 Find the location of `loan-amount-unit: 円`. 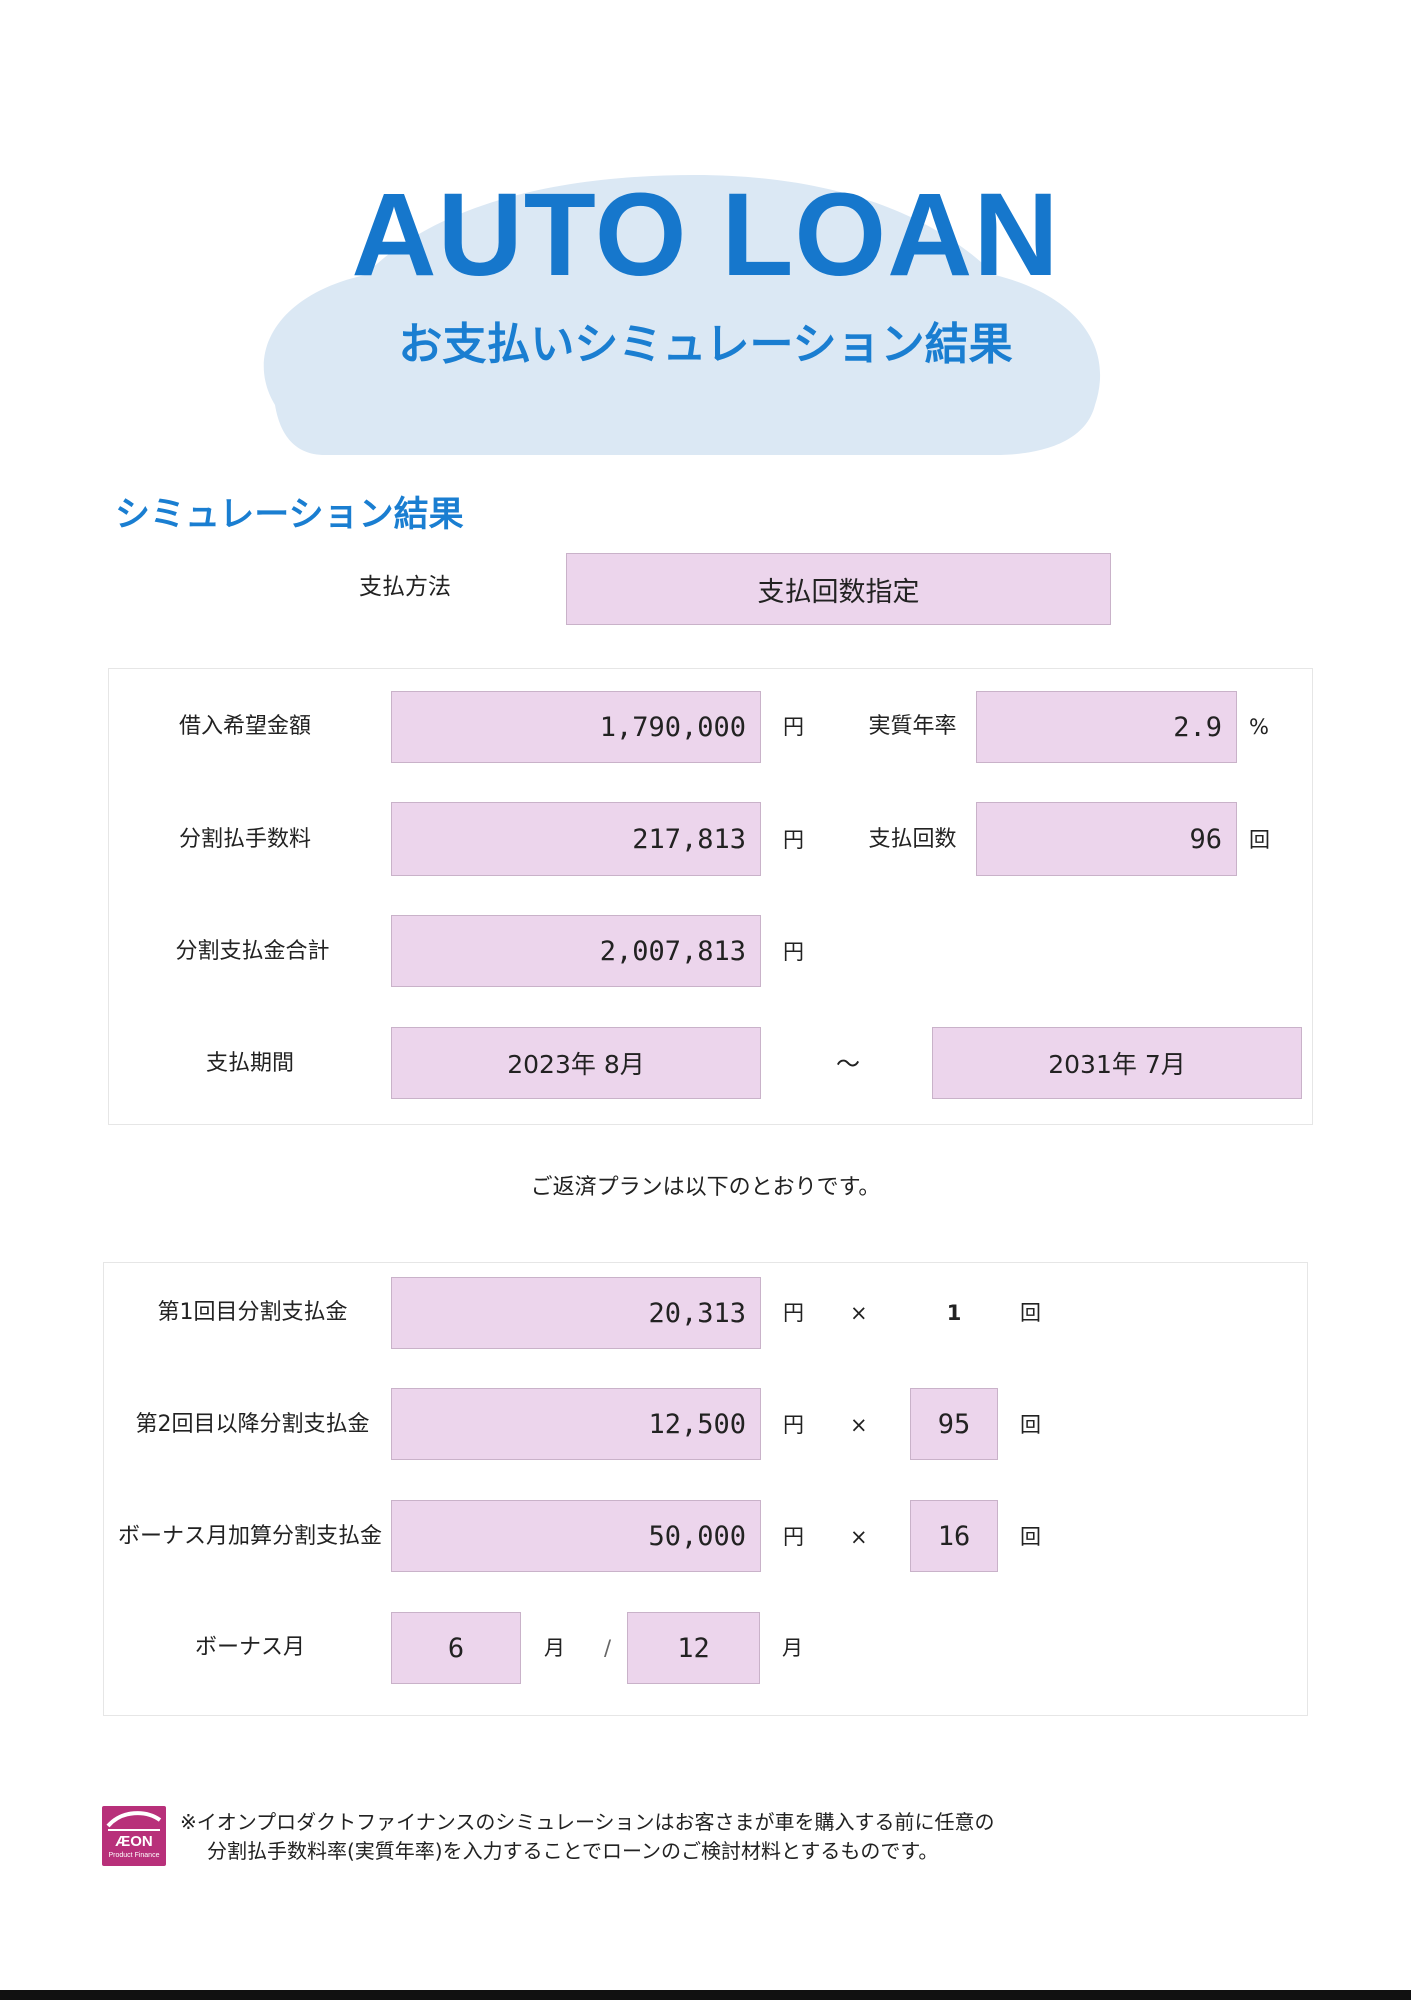

loan-amount-unit: 円 is located at coordinates (793, 727).